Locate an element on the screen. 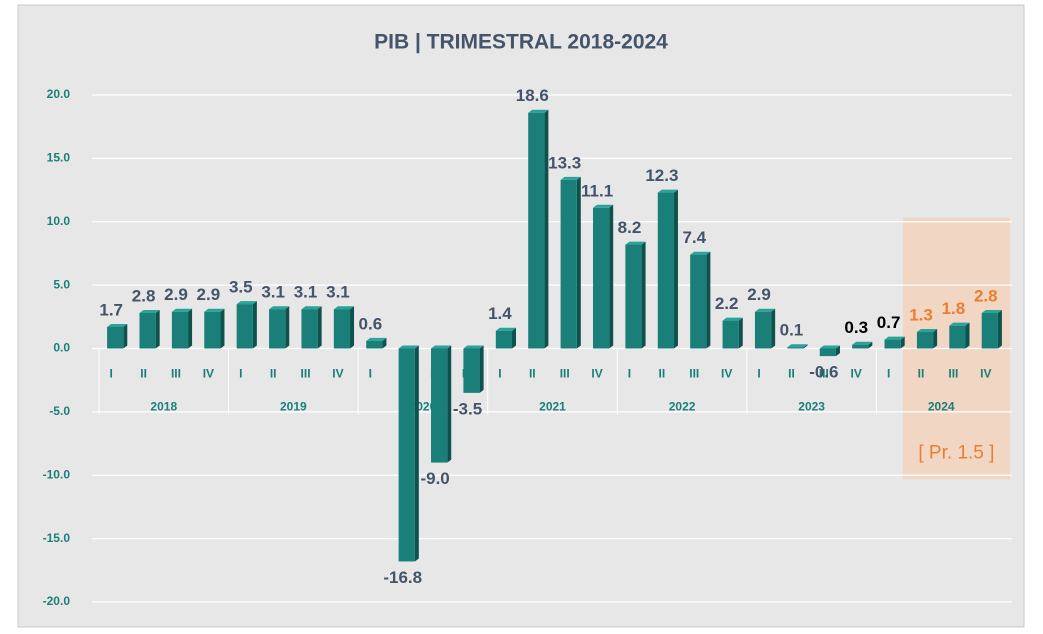 This screenshot has width=1043, height=634. y-tick-label: 15.0 is located at coordinates (59, 158).